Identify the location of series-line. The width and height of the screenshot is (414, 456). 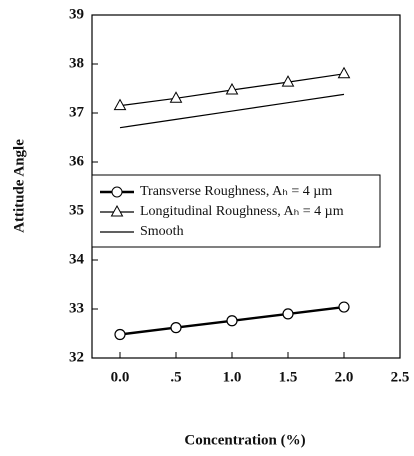
(232, 111).